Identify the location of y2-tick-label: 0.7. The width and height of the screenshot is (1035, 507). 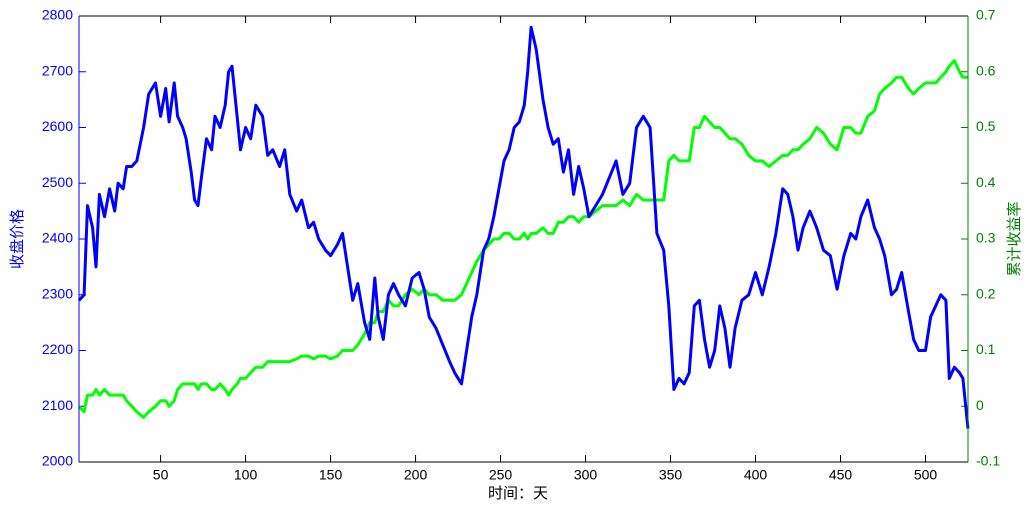
(986, 15).